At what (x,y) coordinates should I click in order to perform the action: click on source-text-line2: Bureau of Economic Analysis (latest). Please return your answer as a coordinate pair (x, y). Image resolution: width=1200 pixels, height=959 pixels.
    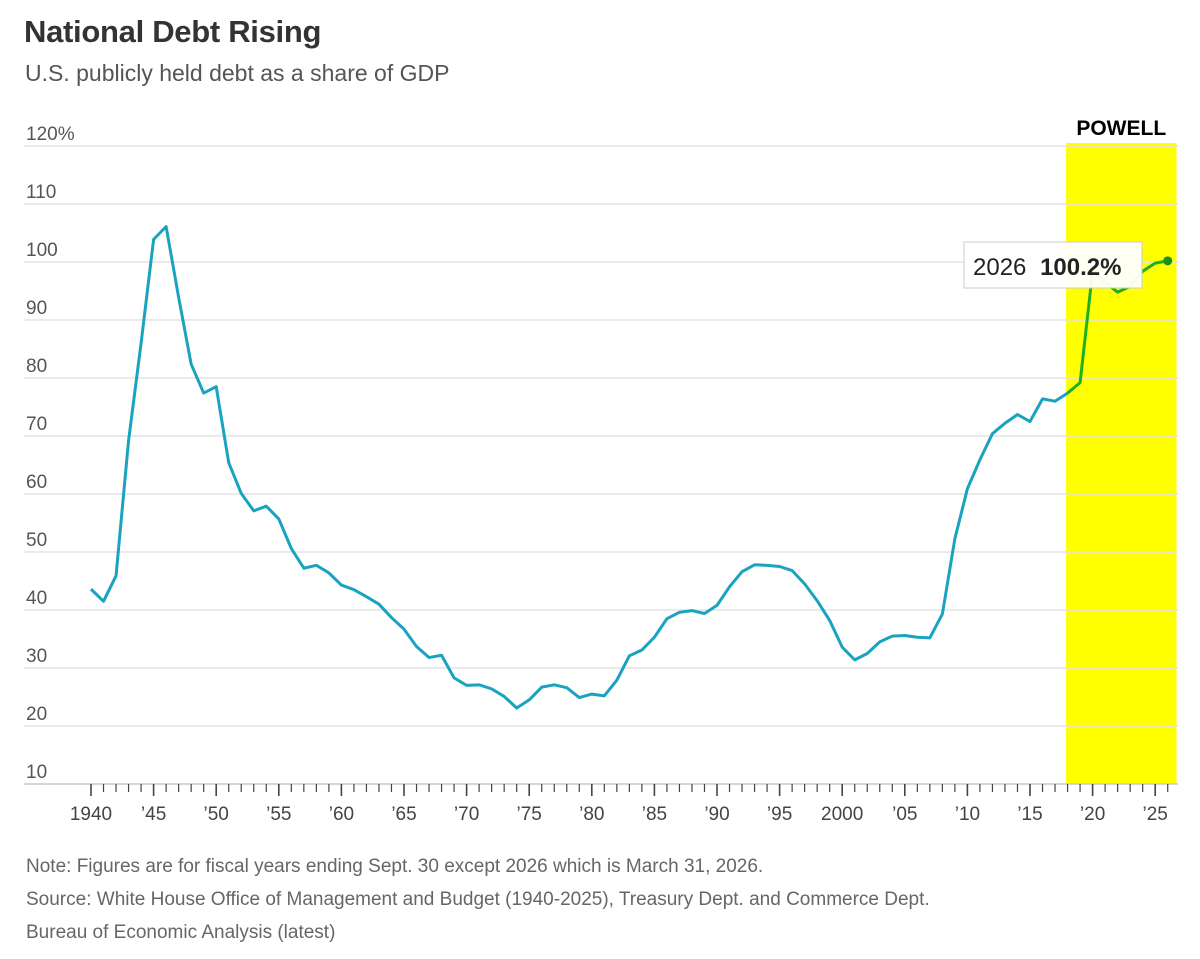
    Looking at the image, I should click on (181, 932).